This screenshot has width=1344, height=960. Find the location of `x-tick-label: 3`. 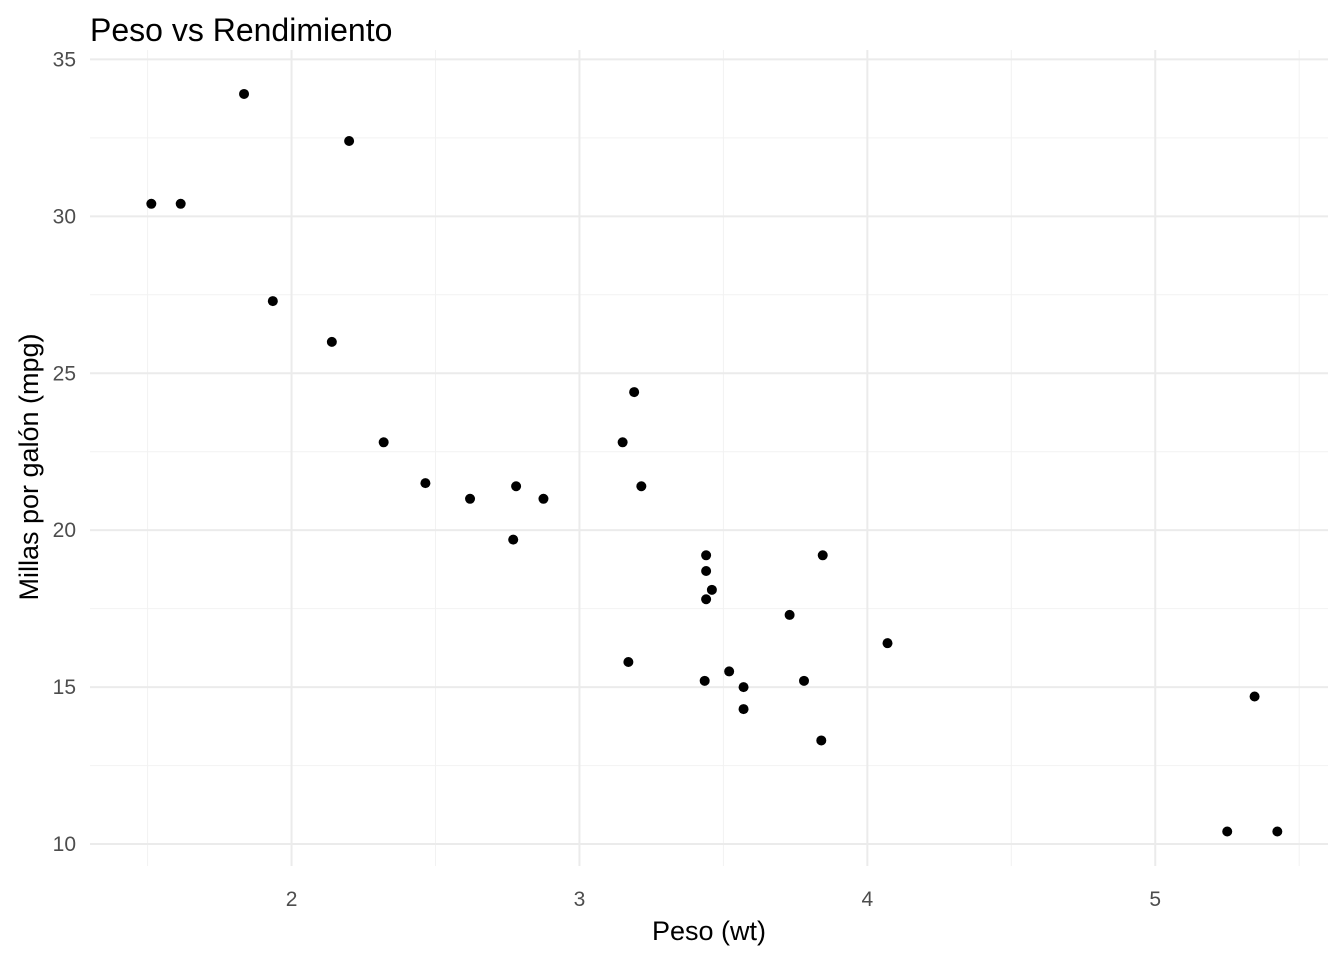

x-tick-label: 3 is located at coordinates (580, 899).